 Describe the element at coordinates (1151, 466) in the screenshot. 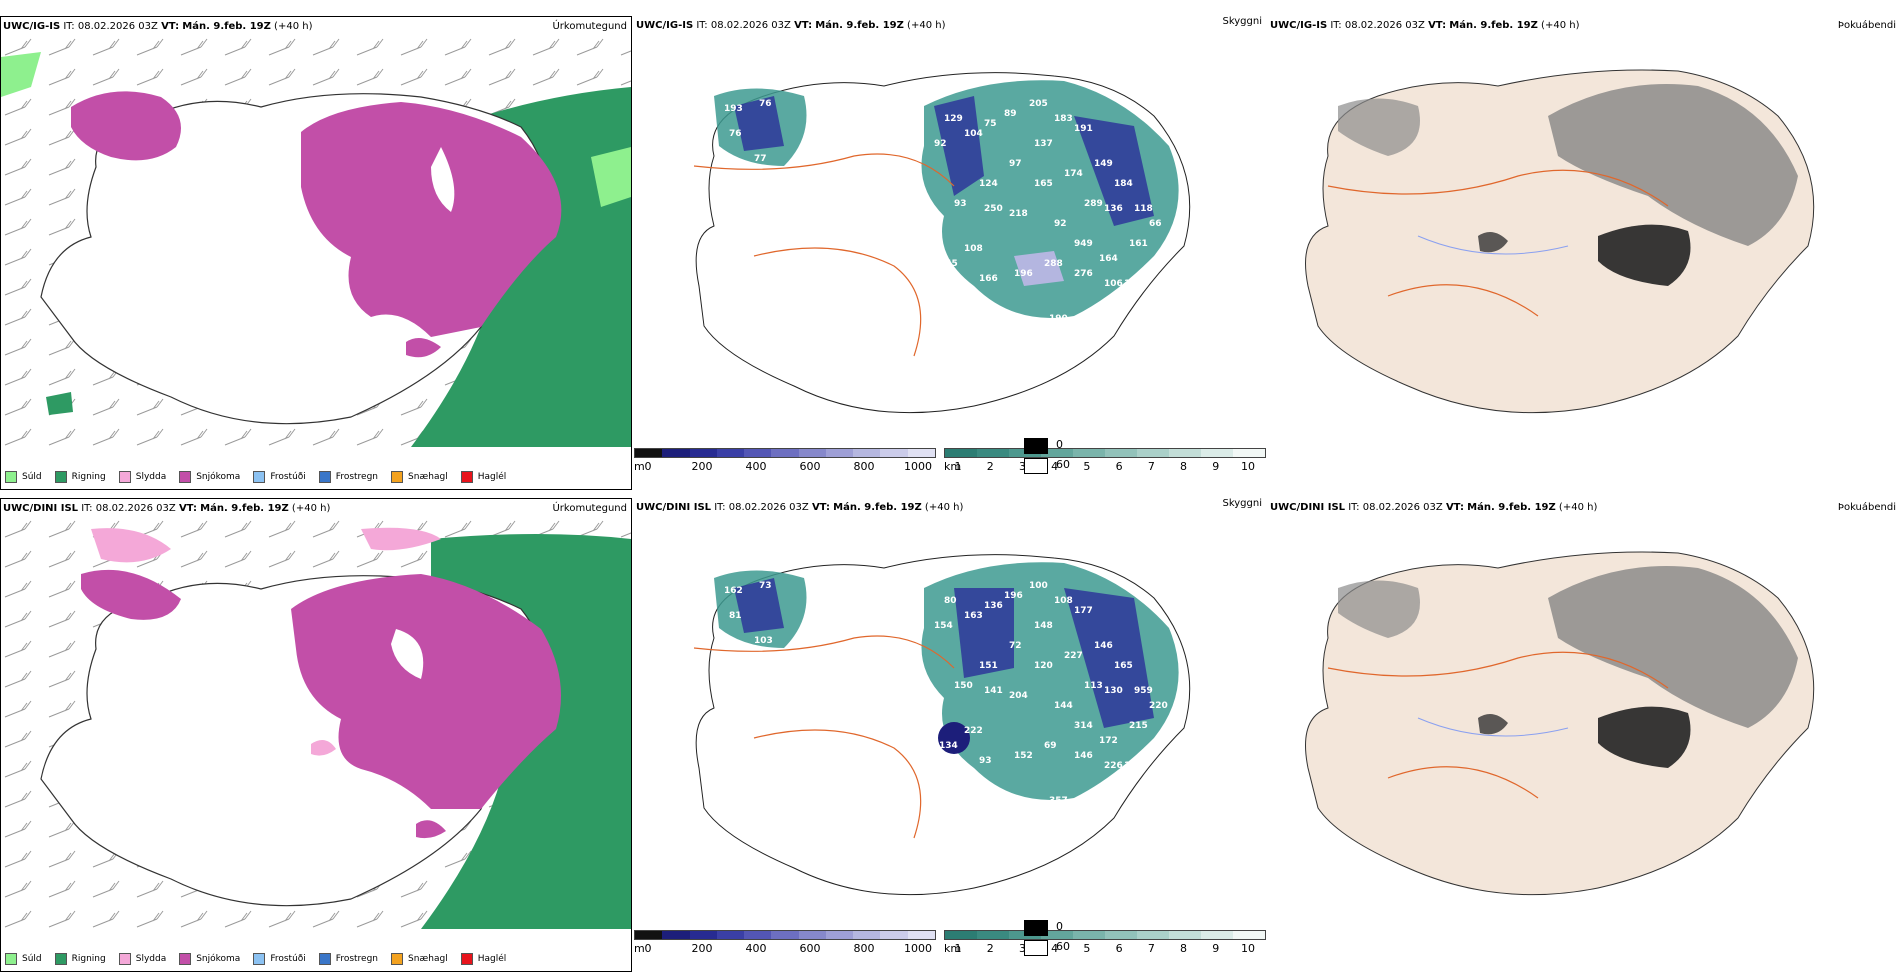

I see `colorbar-tick: 7` at that location.